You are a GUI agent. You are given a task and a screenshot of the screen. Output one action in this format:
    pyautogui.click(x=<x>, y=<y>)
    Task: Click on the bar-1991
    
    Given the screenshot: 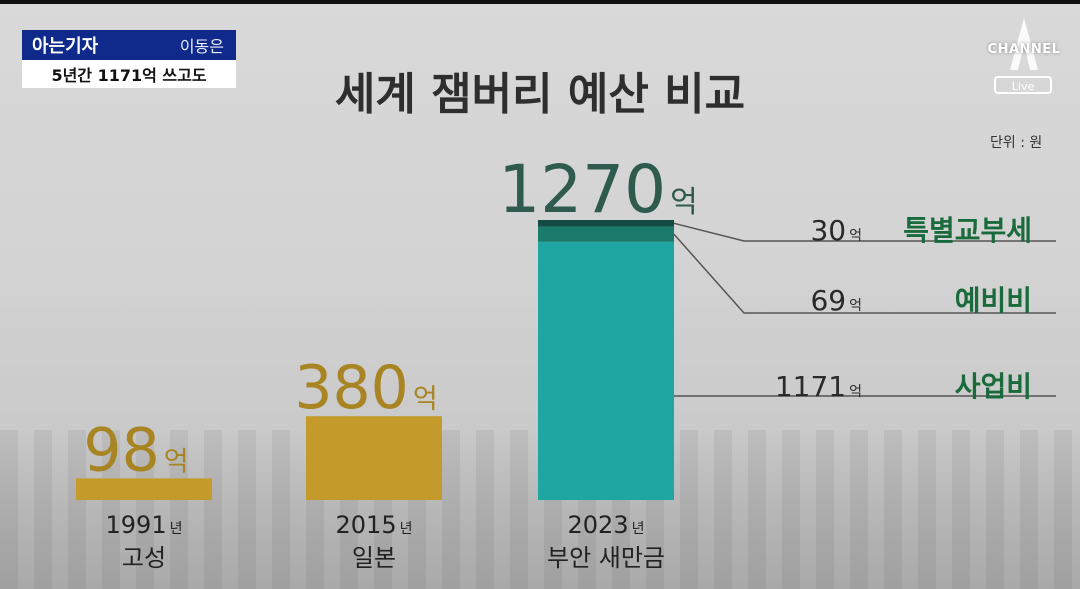 What is the action you would take?
    pyautogui.click(x=144, y=489)
    